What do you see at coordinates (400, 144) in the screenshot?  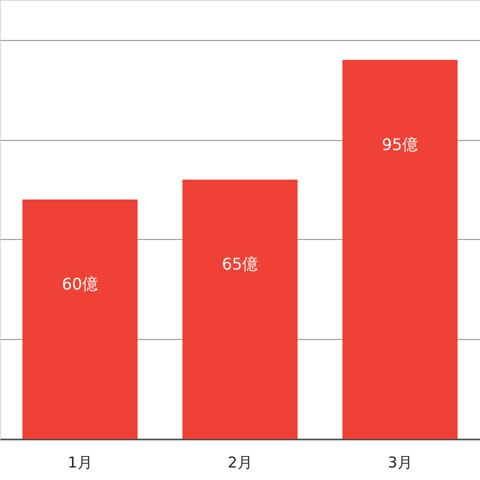 I see `data-label: 95億` at bounding box center [400, 144].